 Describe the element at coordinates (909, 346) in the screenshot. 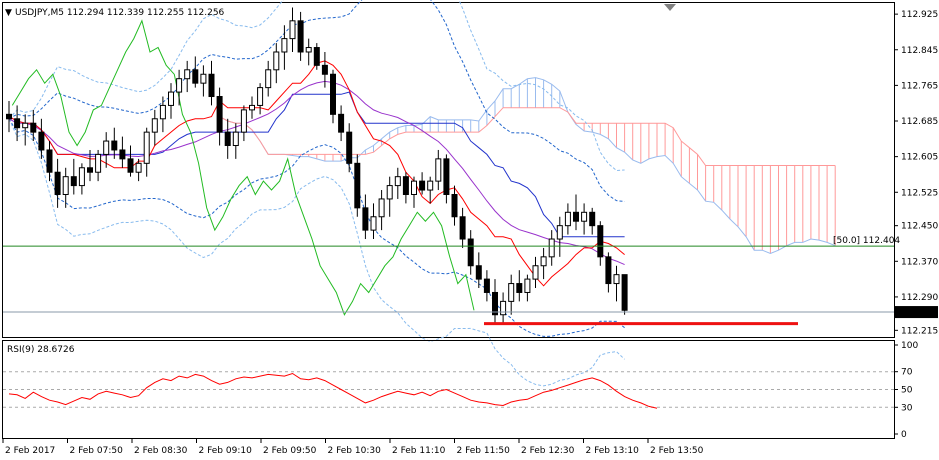

I see `rsi-tick-label: 100` at that location.